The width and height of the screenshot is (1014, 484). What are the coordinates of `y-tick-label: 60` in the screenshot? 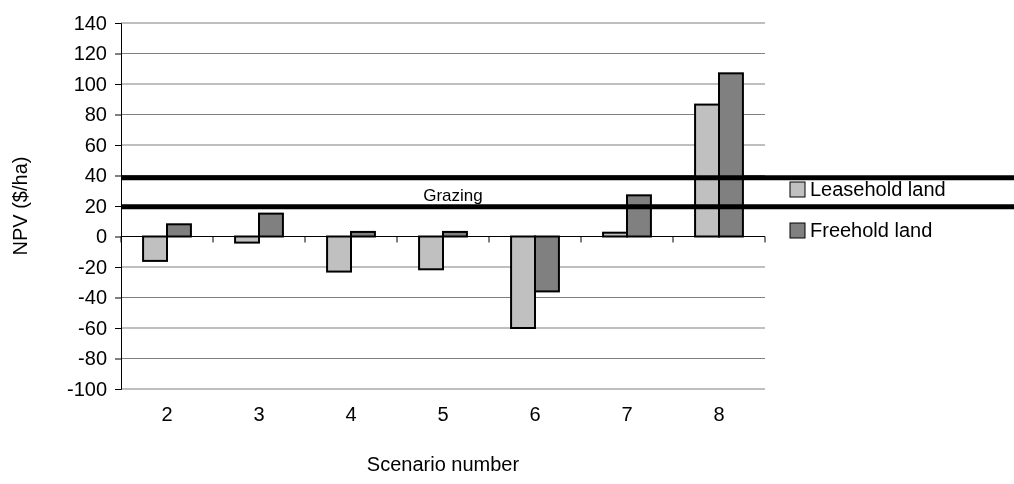 It's located at (95, 144).